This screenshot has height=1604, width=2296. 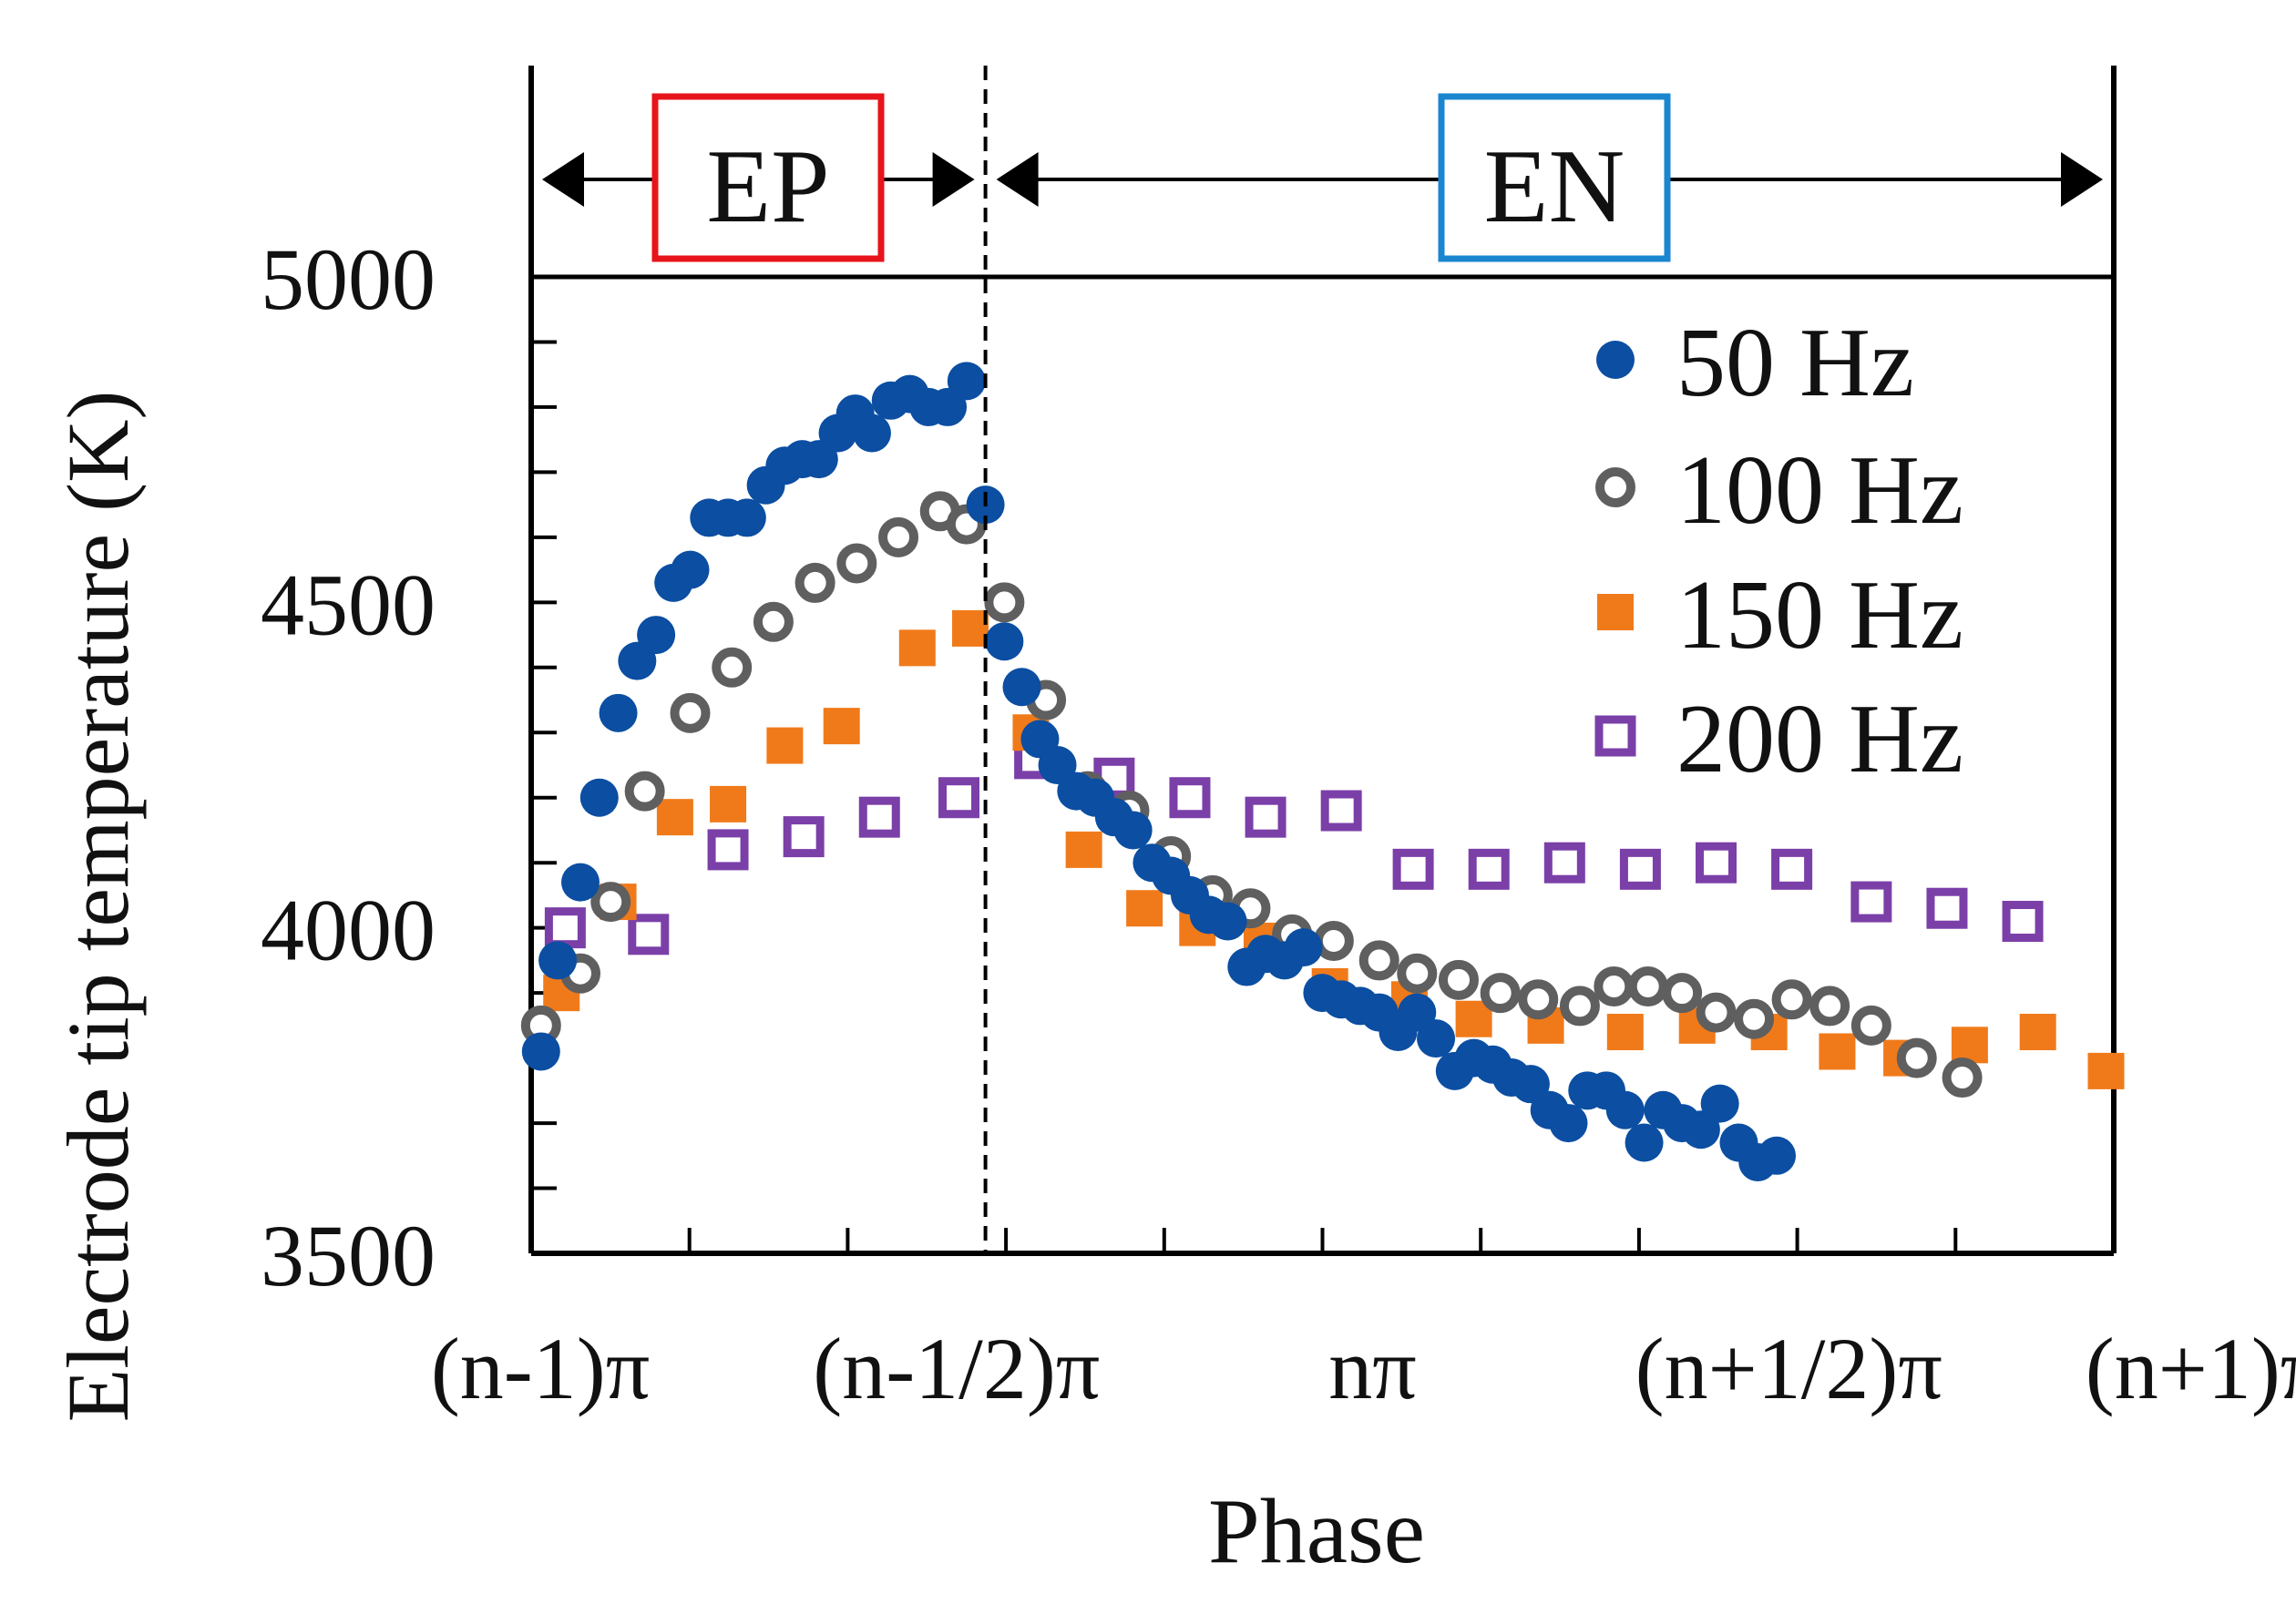 I want to click on series-200-hz, so click(x=1294, y=846).